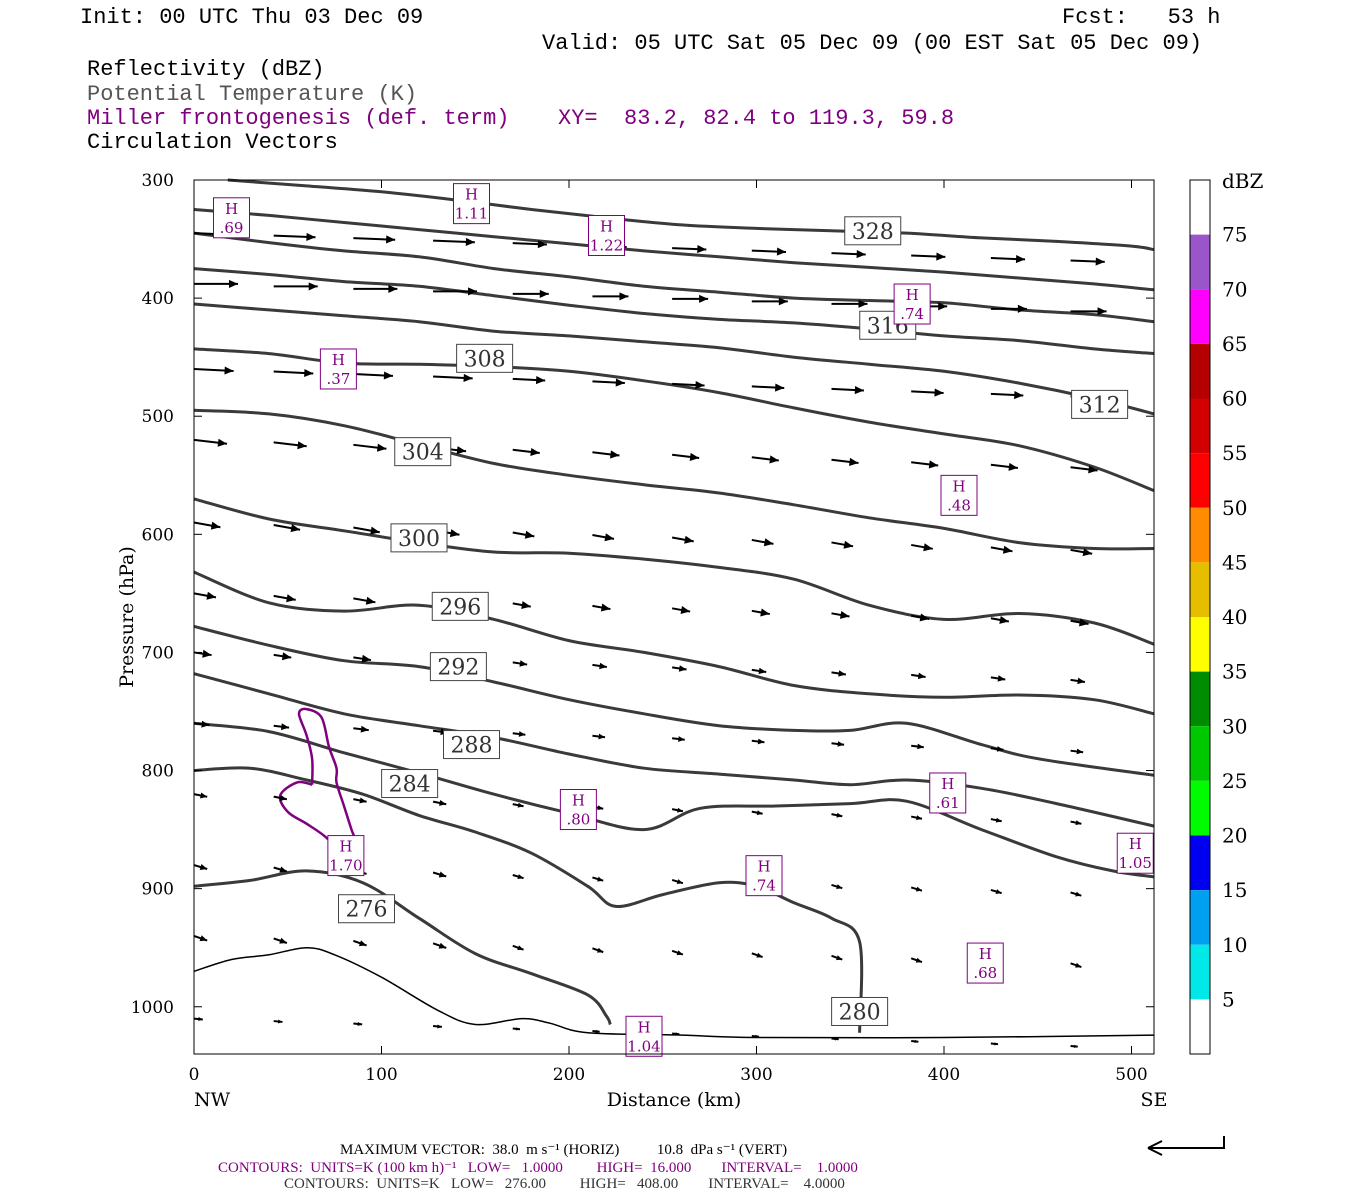 Image resolution: width=1350 pixels, height=1200 pixels. Describe the element at coordinates (252, 94) in the screenshot. I see `field-potential-temperature: Potential Temperature (K)` at that location.